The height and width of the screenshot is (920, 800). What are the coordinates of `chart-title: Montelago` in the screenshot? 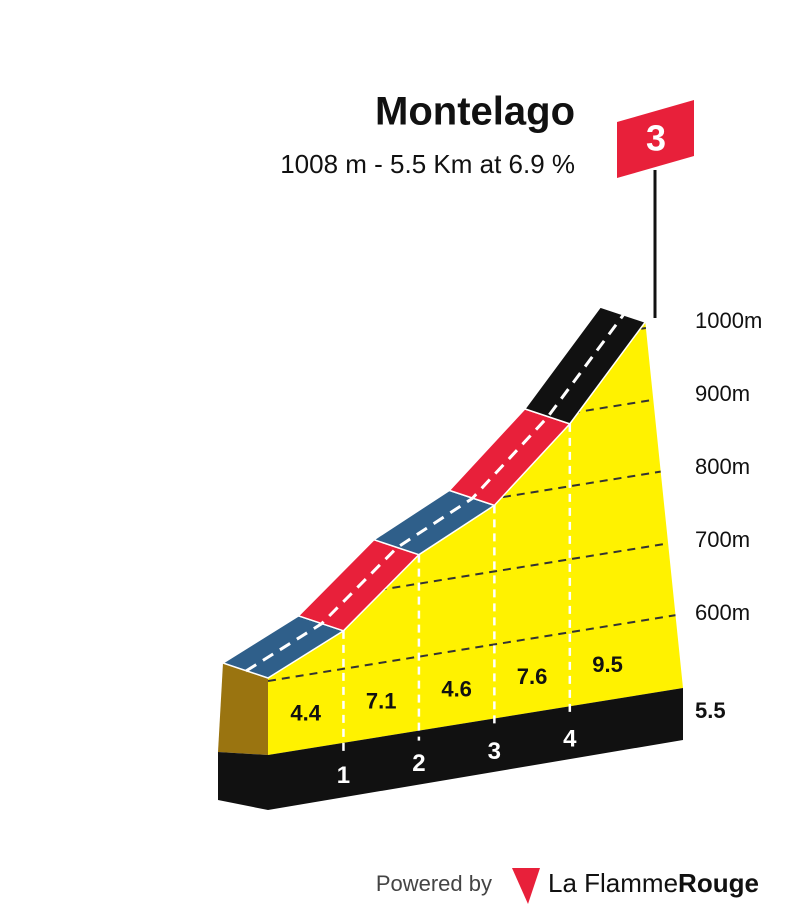 It's located at (475, 112).